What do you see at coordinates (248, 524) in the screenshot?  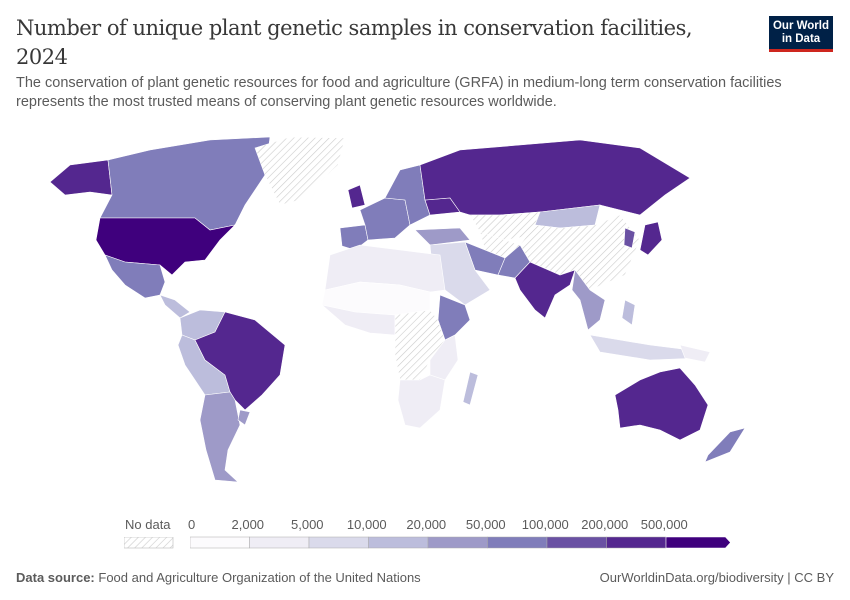 I see `legend-bin-label: 2,000` at bounding box center [248, 524].